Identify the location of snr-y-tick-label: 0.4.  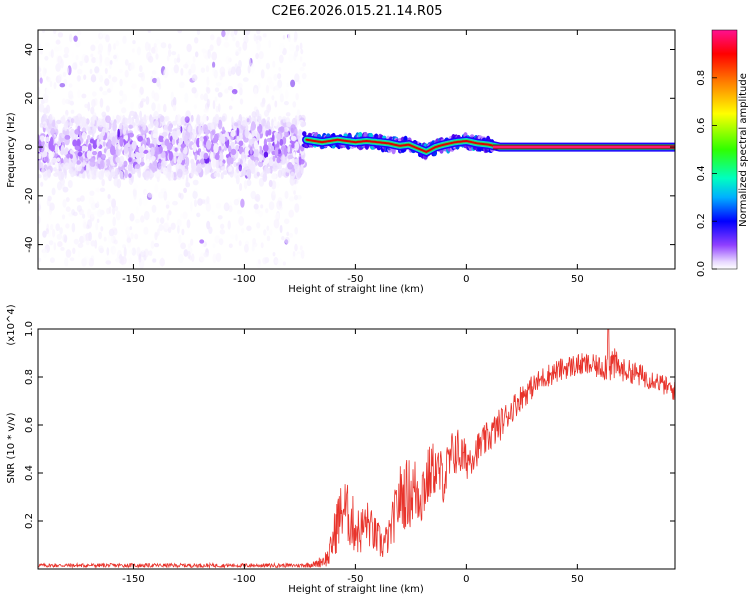
(29, 473).